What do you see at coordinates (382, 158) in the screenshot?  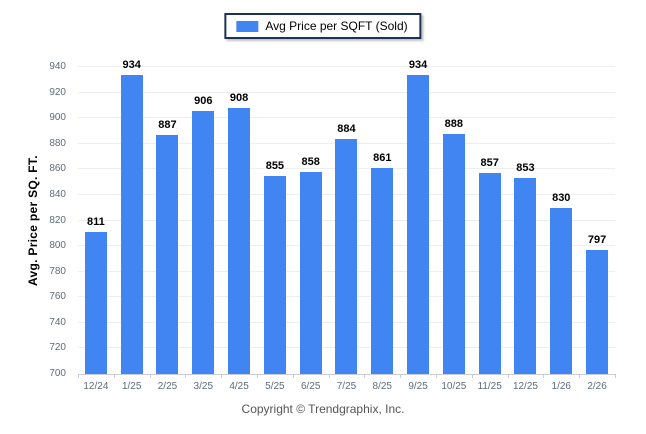 I see `bar-value-label: 861` at bounding box center [382, 158].